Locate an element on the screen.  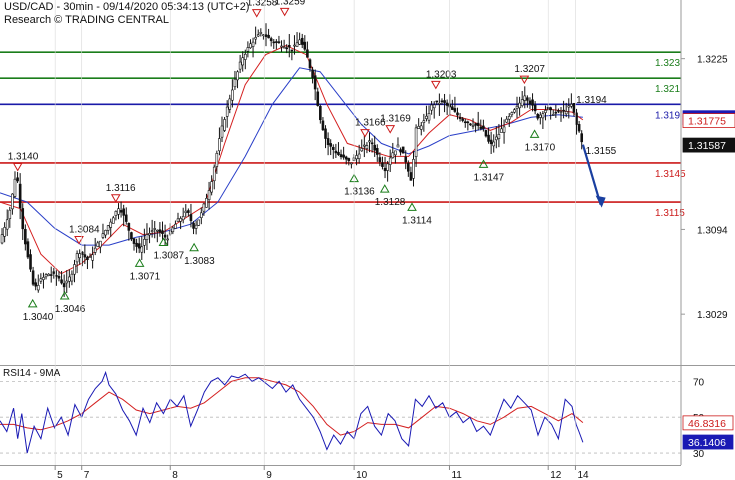
support-label: 1.3114 is located at coordinates (417, 220).